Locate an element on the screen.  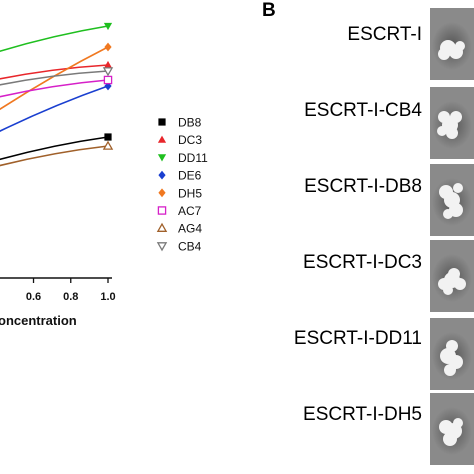
legend-item-db8: DB8 is located at coordinates (180, 123).